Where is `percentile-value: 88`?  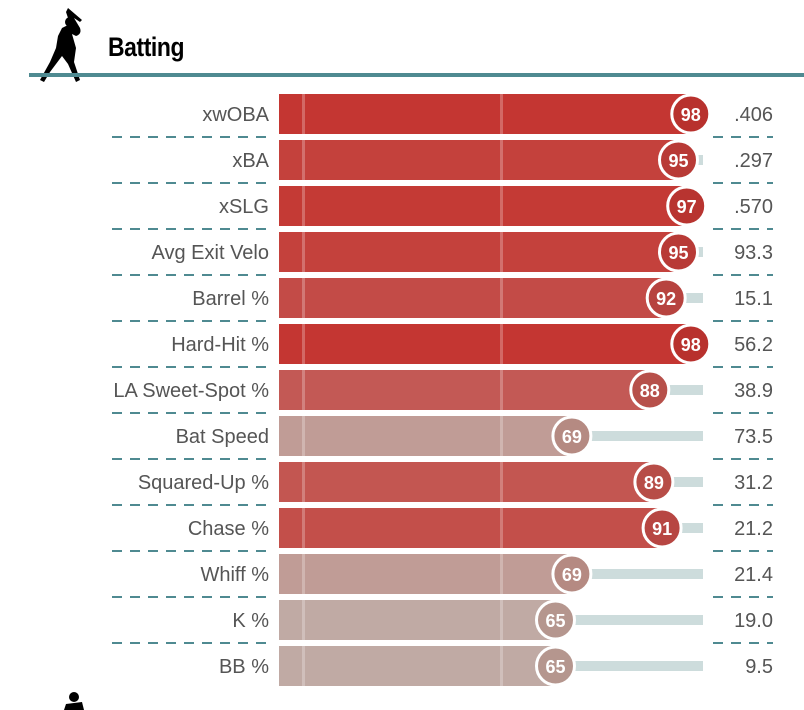 percentile-value: 88 is located at coordinates (650, 391).